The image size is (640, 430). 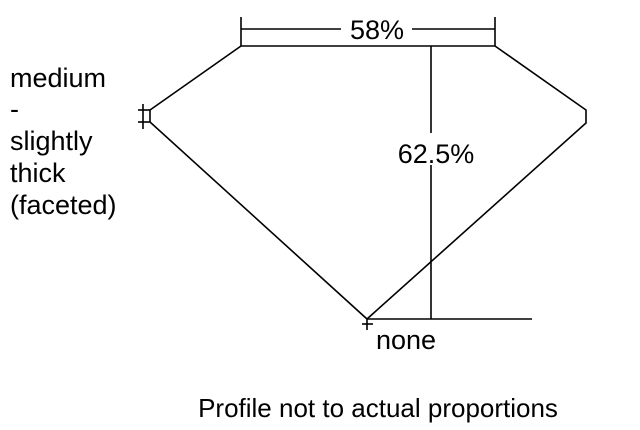 What do you see at coordinates (58, 78) in the screenshot?
I see `girdle-label-line-1: medium` at bounding box center [58, 78].